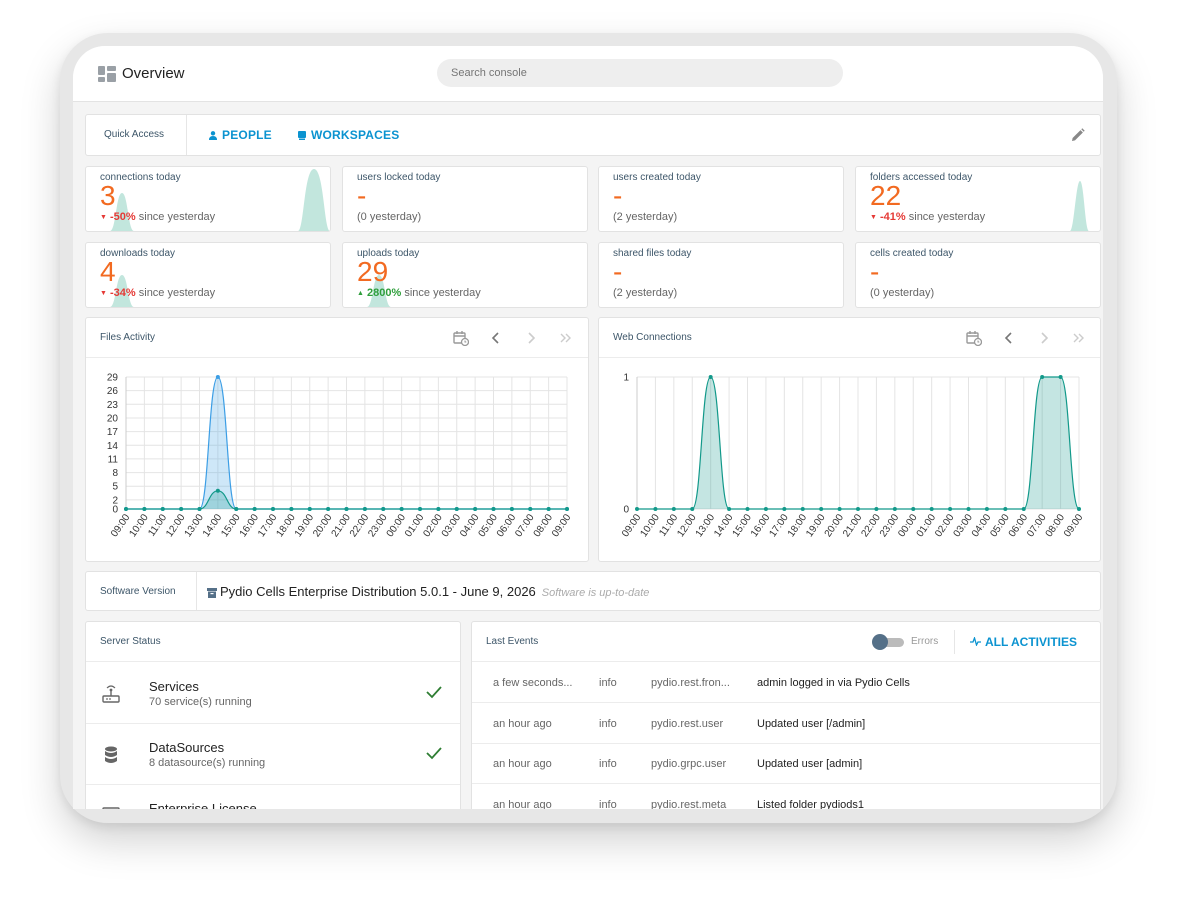  What do you see at coordinates (721, 275) in the screenshot?
I see `stat-card: shared files today - (2 yesterday)` at bounding box center [721, 275].